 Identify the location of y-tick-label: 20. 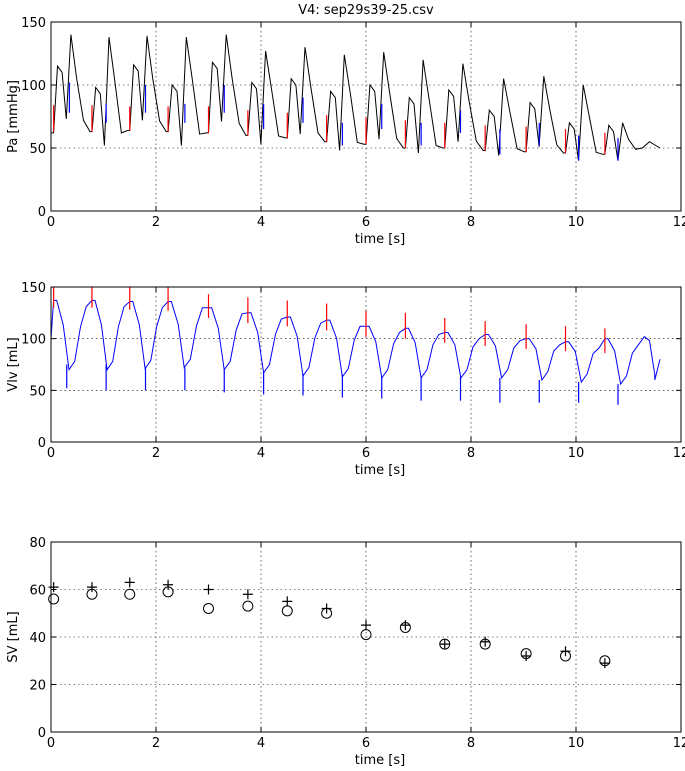
(37, 686).